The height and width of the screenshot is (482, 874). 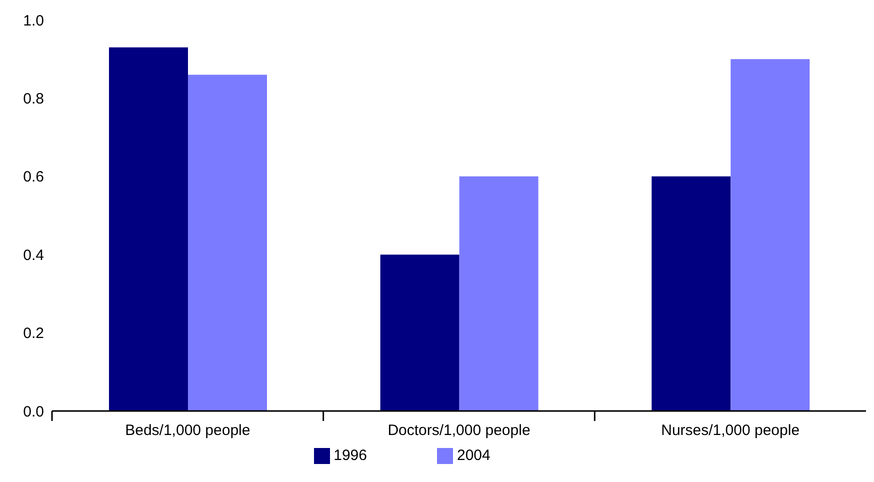 What do you see at coordinates (730, 430) in the screenshot?
I see `x-tick-label: Nurses/1,000 people` at bounding box center [730, 430].